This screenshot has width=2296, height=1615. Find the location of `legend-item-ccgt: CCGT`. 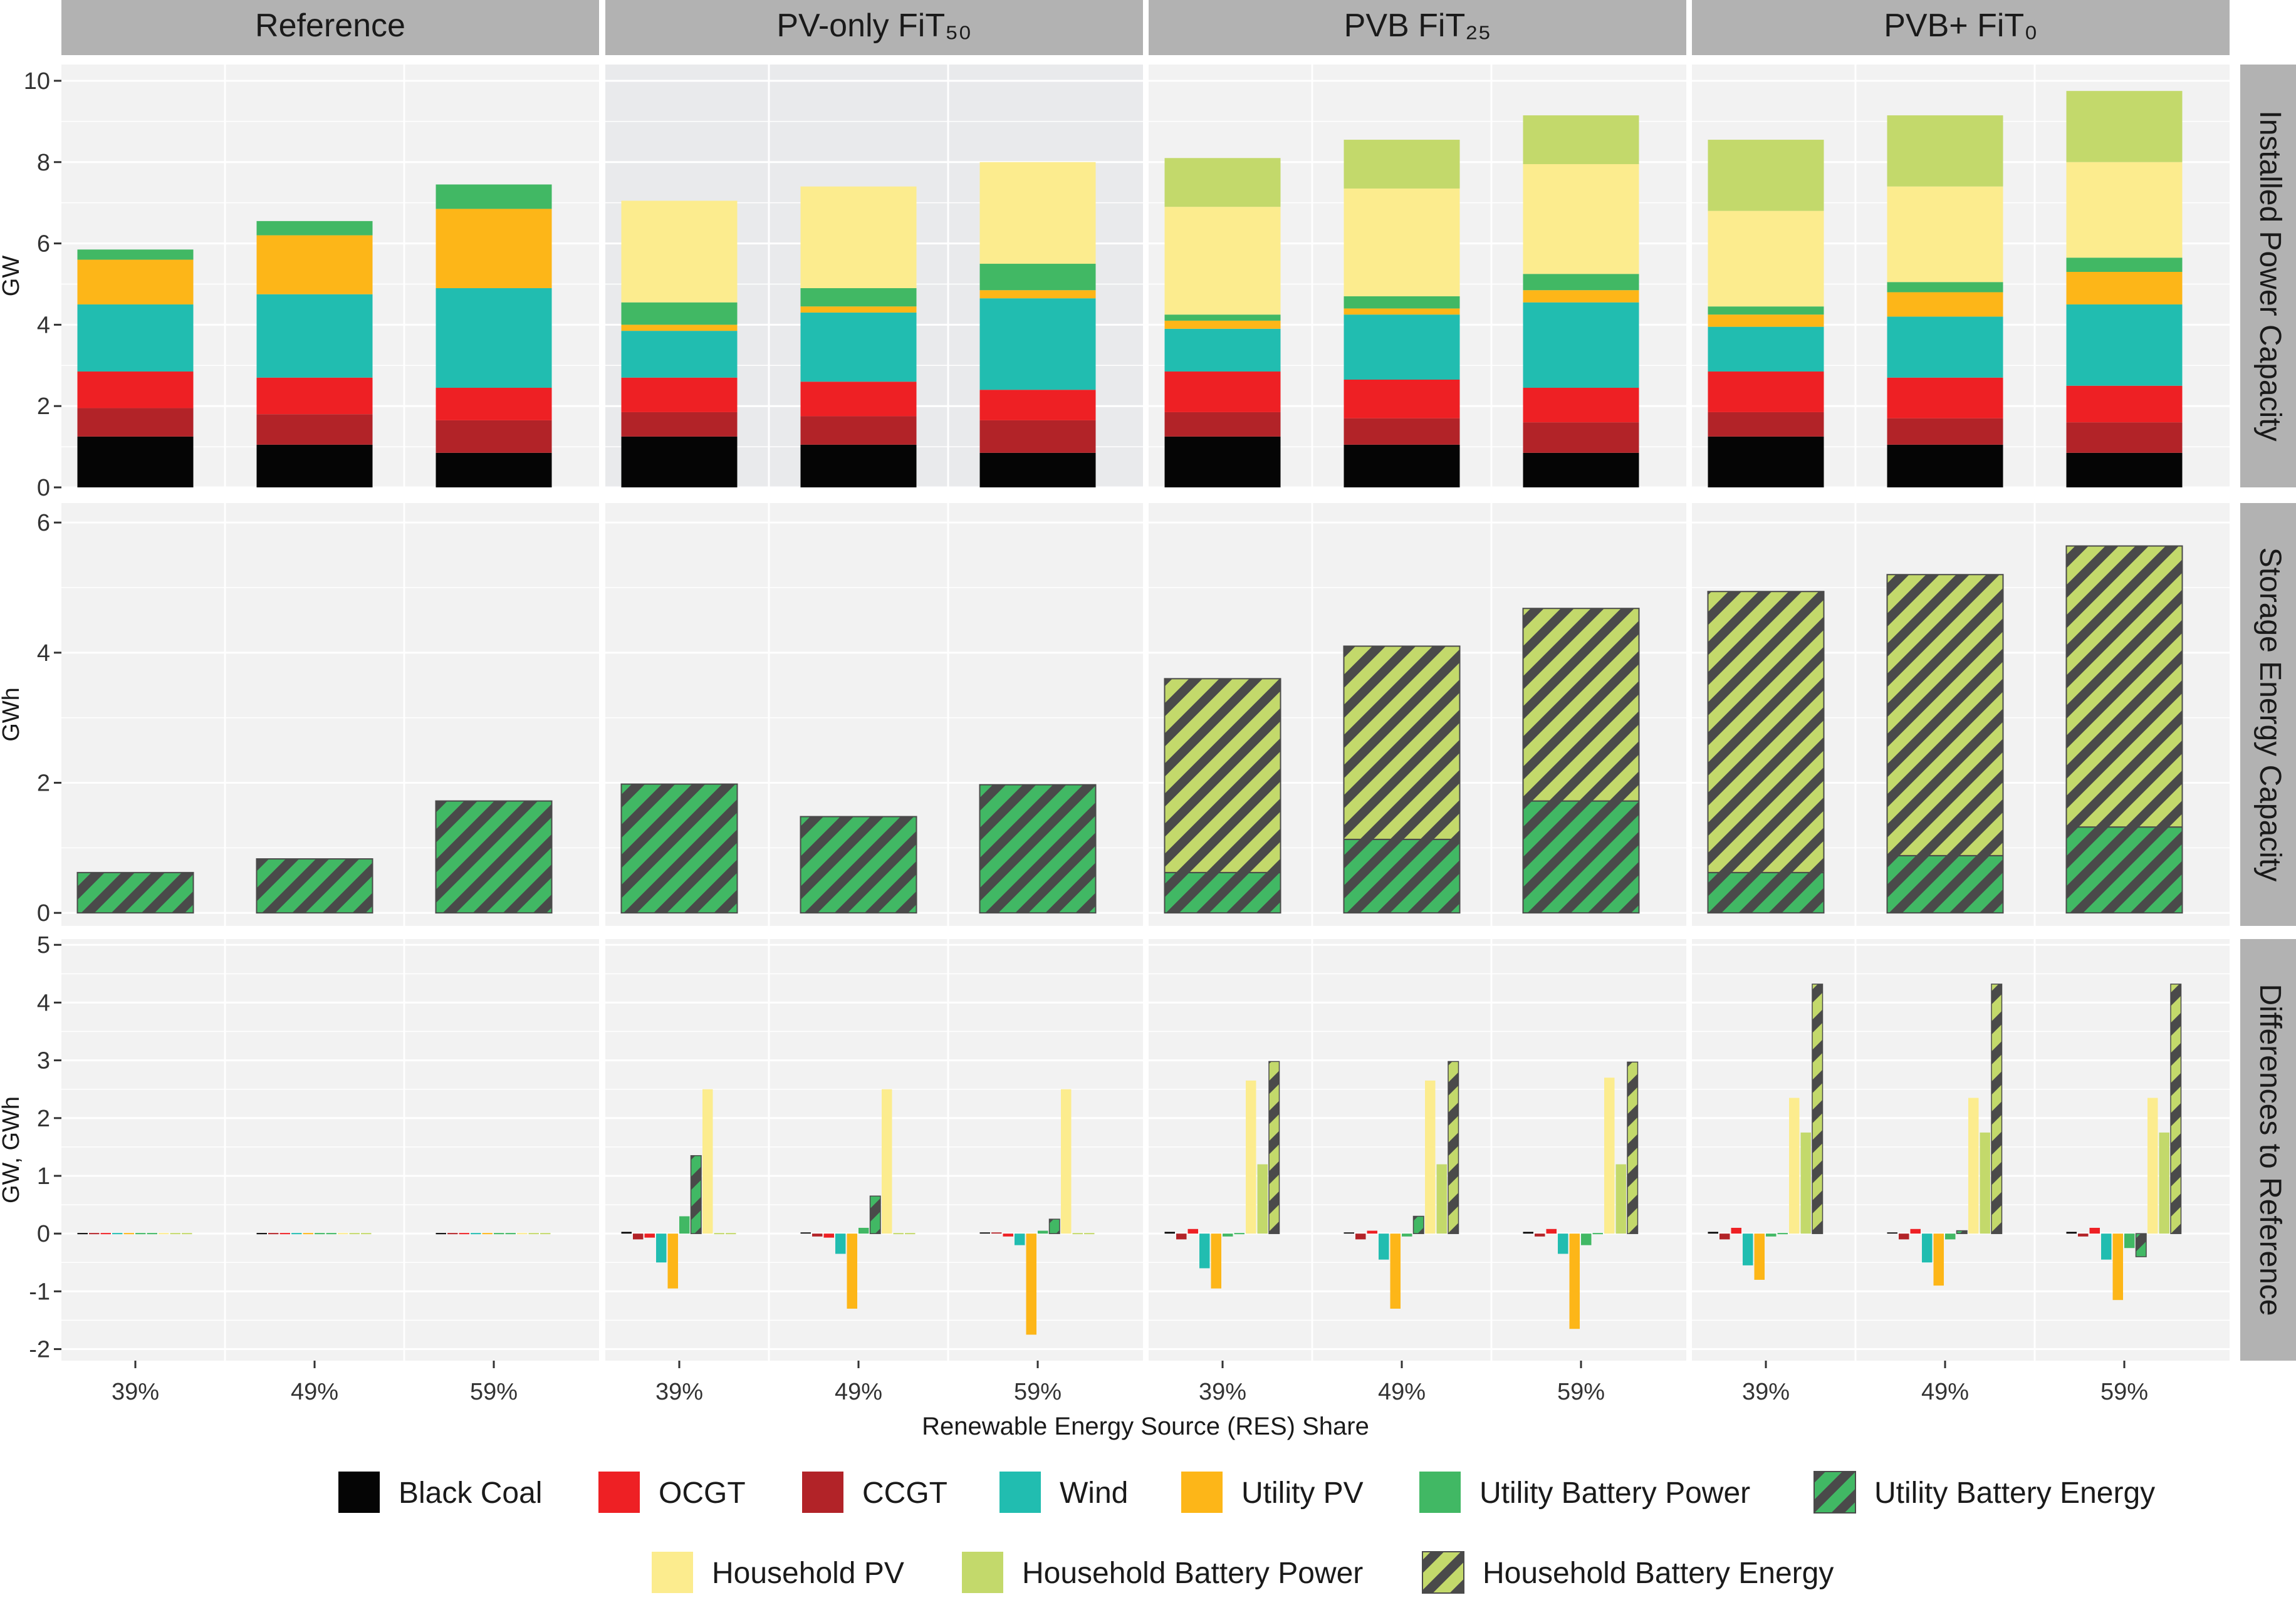

legend-item-ccgt: CCGT is located at coordinates (874, 1493).